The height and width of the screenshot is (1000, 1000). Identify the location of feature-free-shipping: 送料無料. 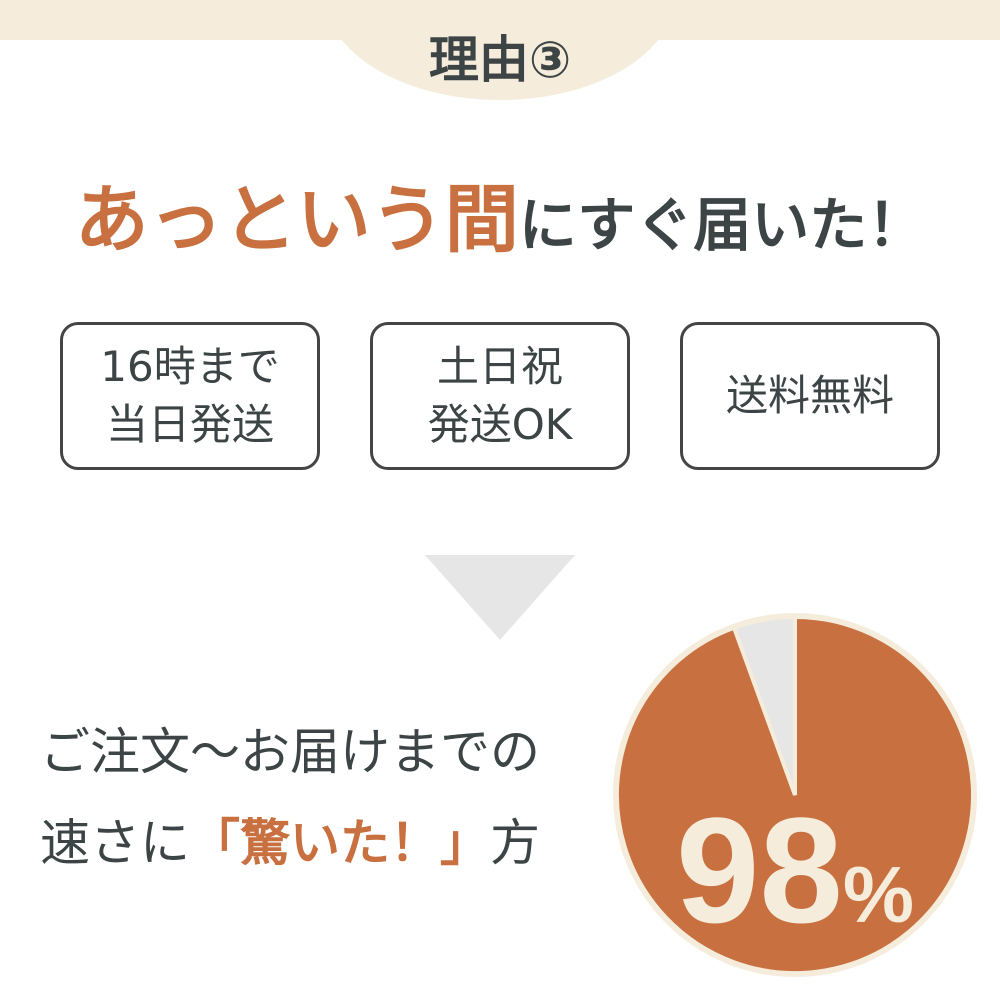
(810, 396).